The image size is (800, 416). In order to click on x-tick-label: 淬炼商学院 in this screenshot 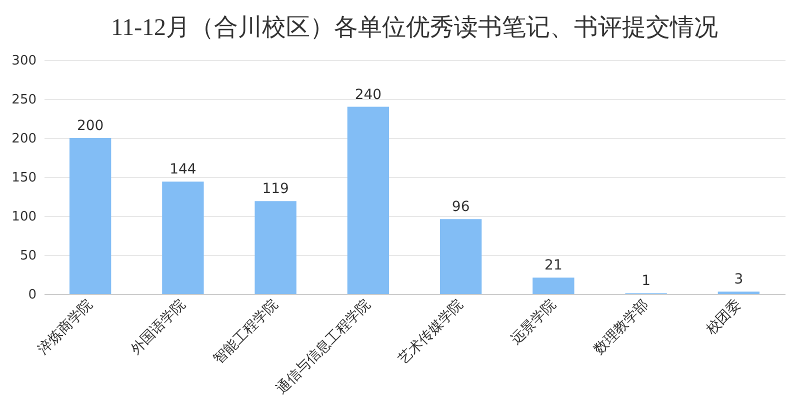, I will do `click(65, 327)`.